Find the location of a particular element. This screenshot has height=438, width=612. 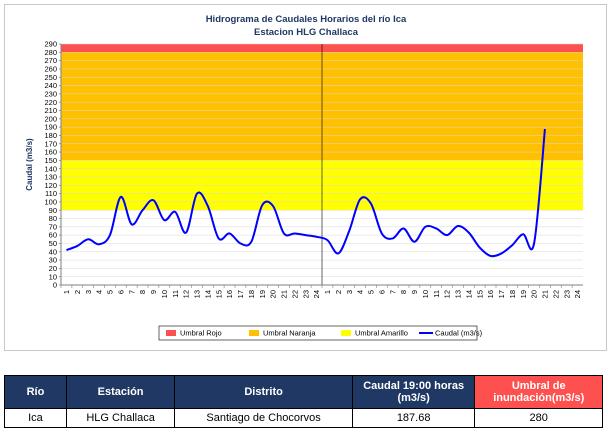

y-tick-label: 240 is located at coordinates (50, 85).